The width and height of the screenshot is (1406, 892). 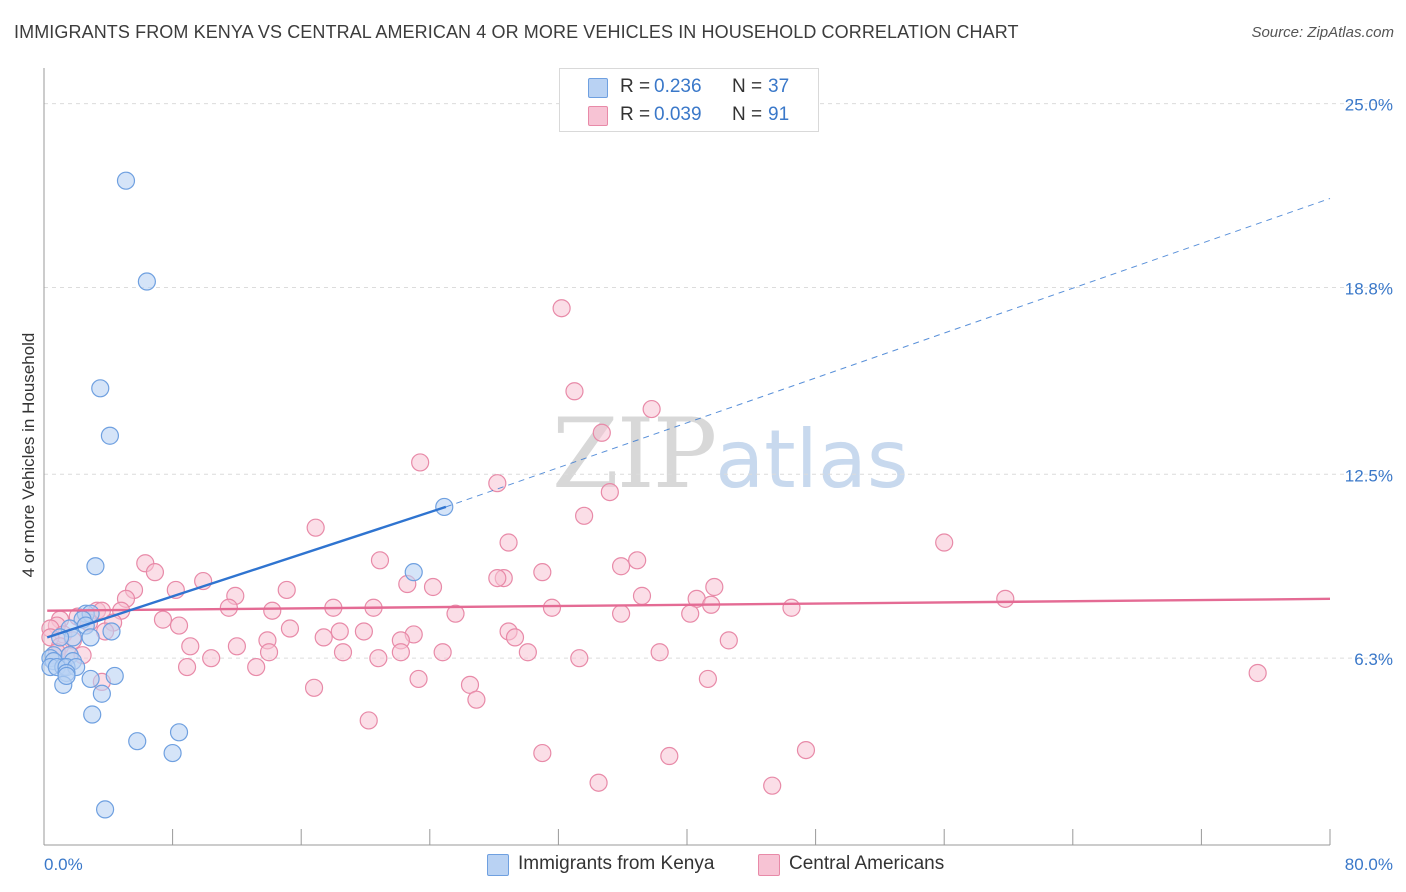 What do you see at coordinates (598, 116) in the screenshot?
I see `stats-swatch-central-americans` at bounding box center [598, 116].